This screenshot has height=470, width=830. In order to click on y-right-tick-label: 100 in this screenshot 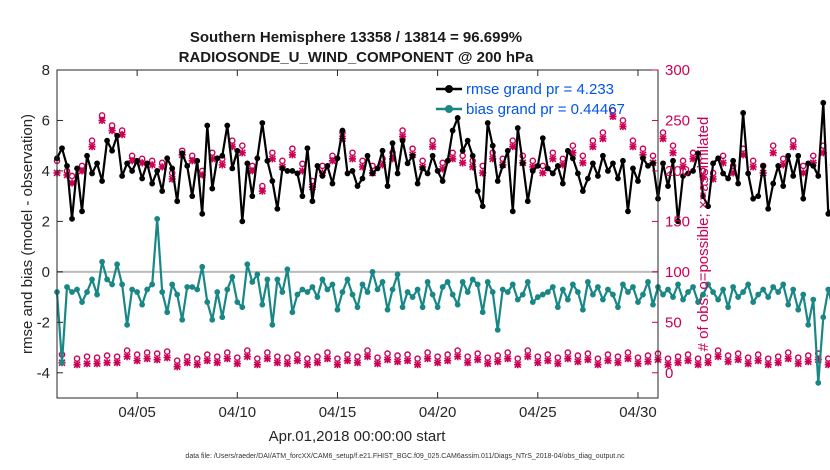, I will do `click(677, 272)`.